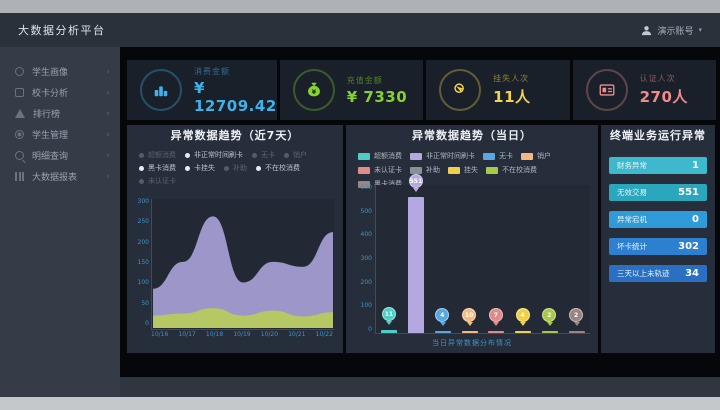  Describe the element at coordinates (422, 90) in the screenshot. I see `kpi-row: 消费金额 ¥ 12709.42 ¥ 充值金额 ¥ 7330 挂失人次` at that location.